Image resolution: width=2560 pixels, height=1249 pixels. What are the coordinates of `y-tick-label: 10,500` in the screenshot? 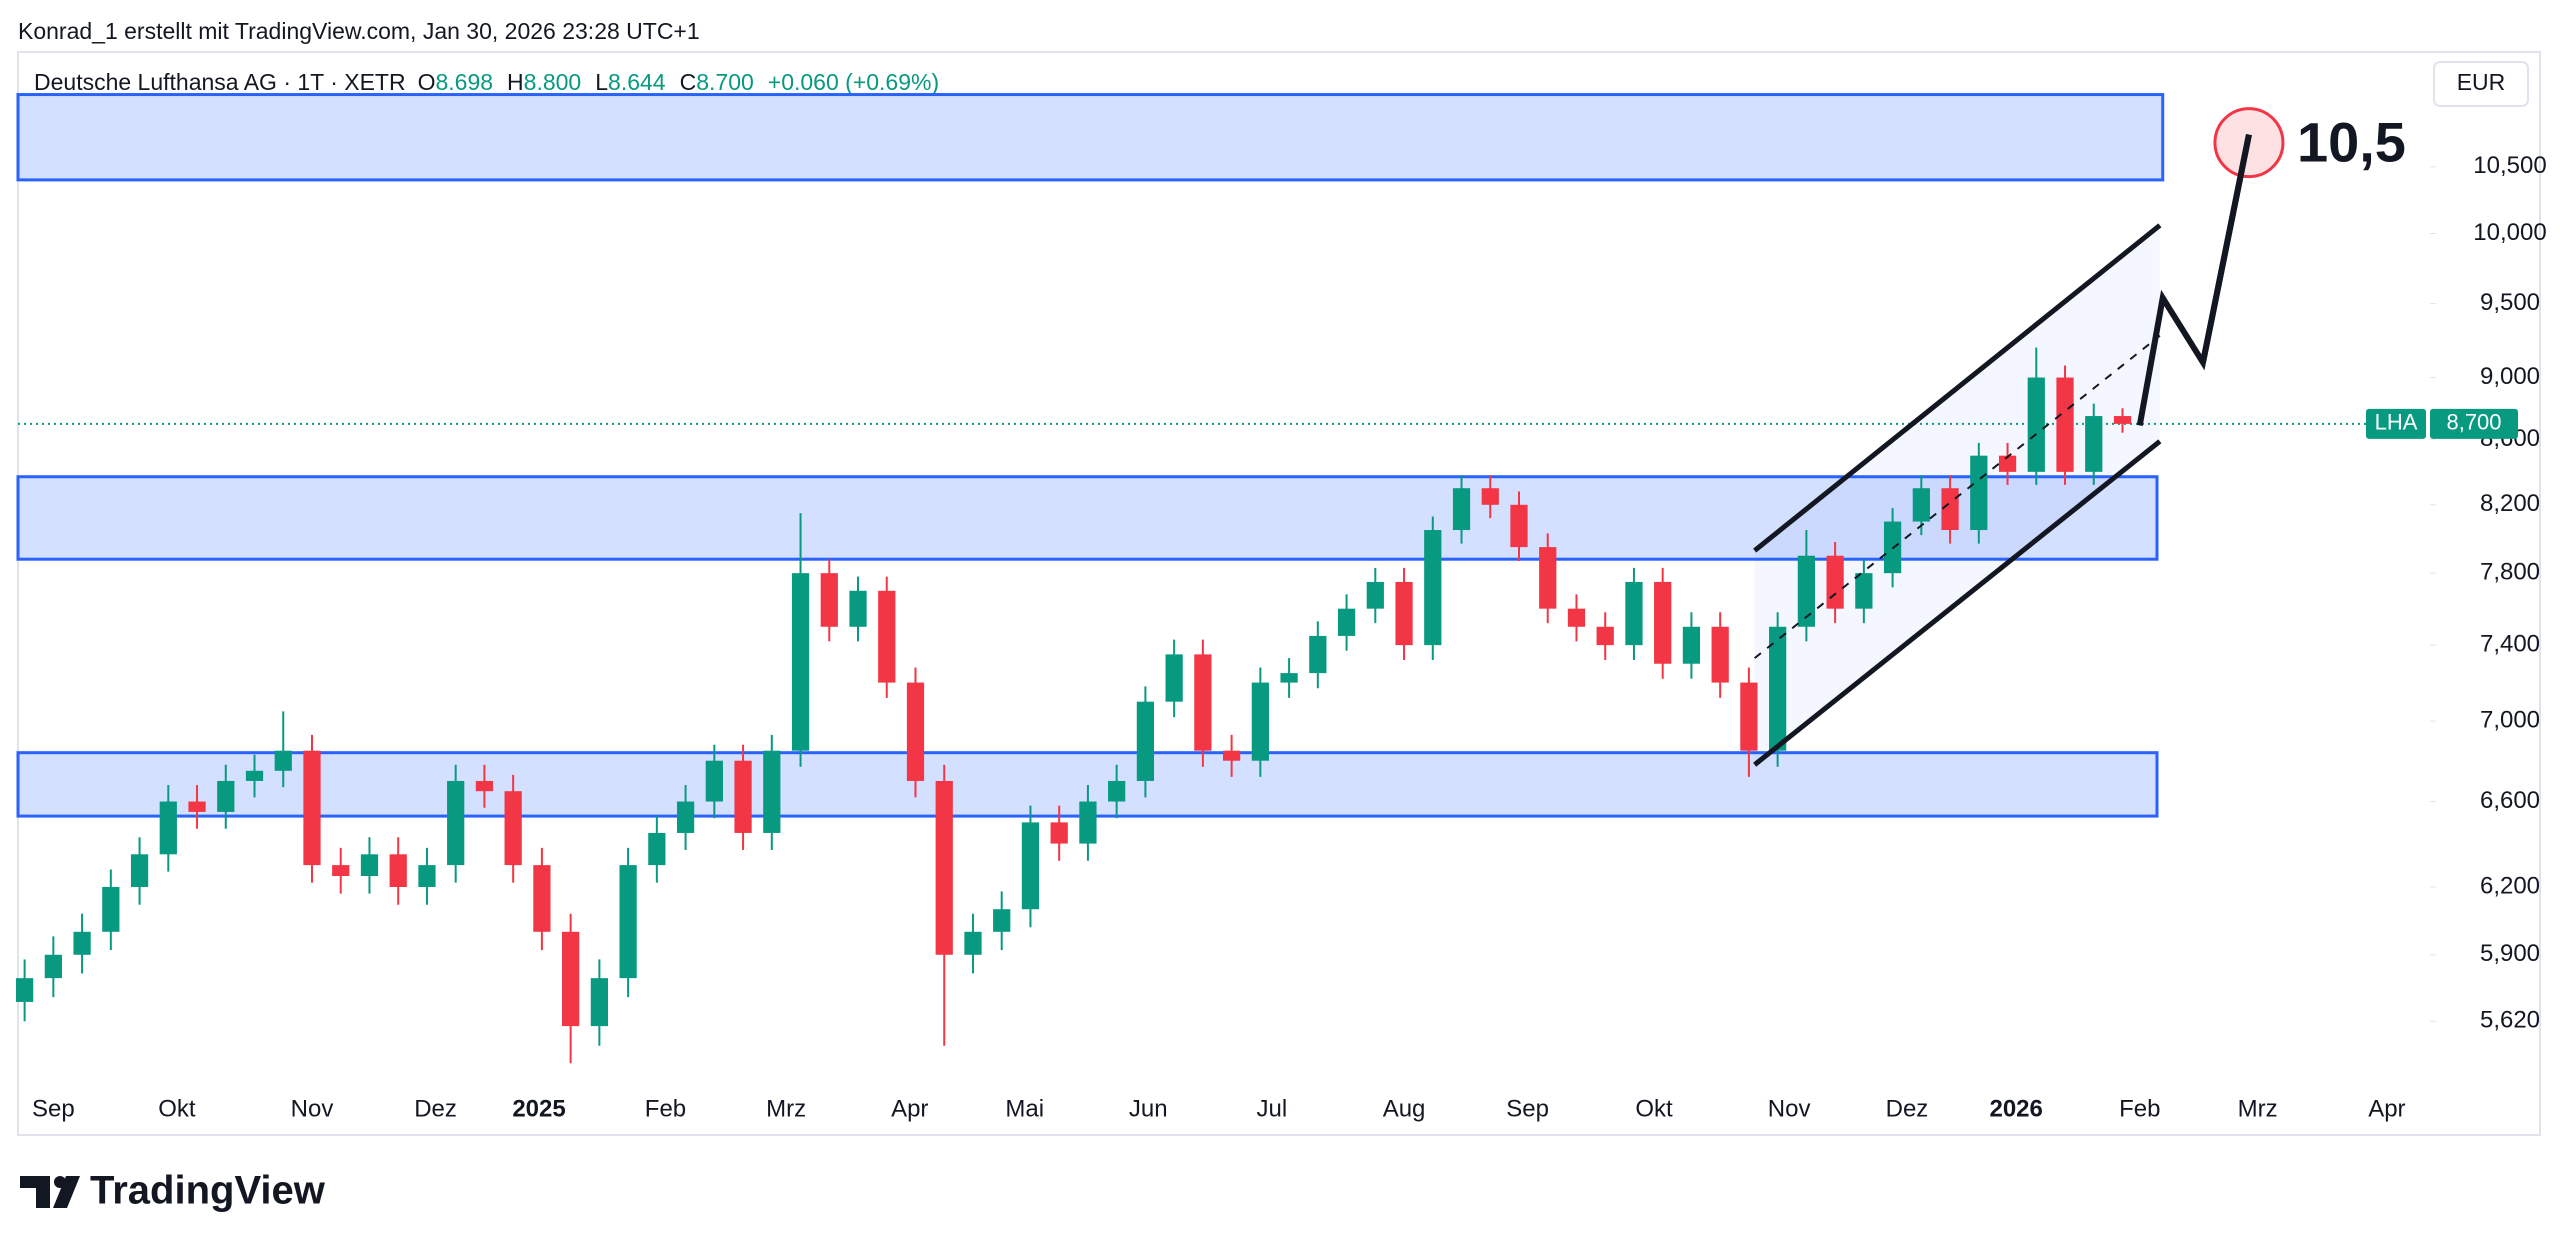 It's located at (2509, 165).